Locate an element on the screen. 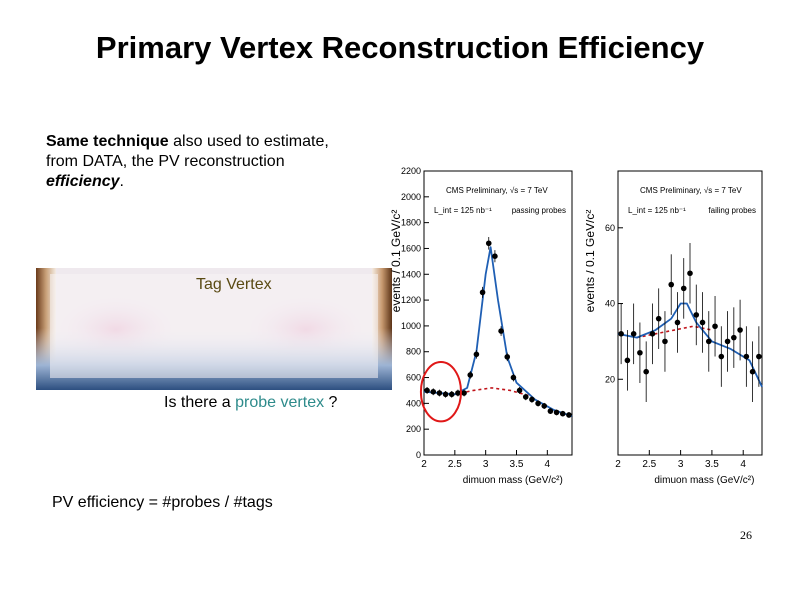 Image resolution: width=794 pixels, height=595 pixels. y-tick-label: 0 is located at coordinates (418, 455).